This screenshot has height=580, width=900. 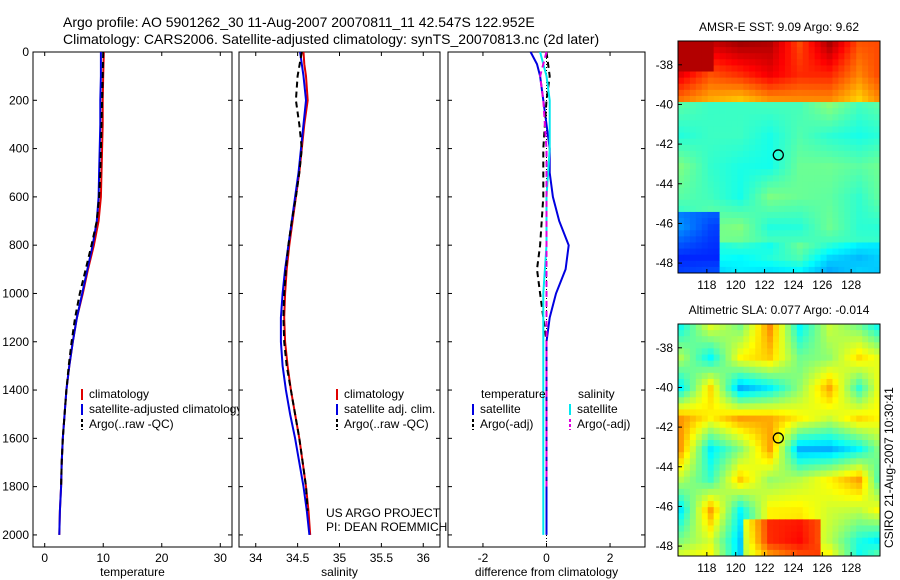 I want to click on y-tick-label: 0, so click(x=25, y=52).